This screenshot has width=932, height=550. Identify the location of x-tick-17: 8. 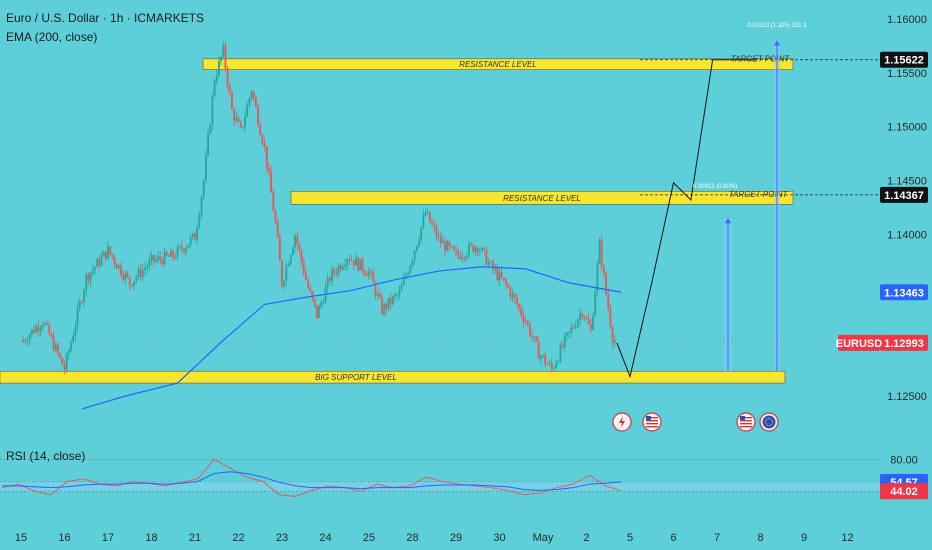
(760, 538).